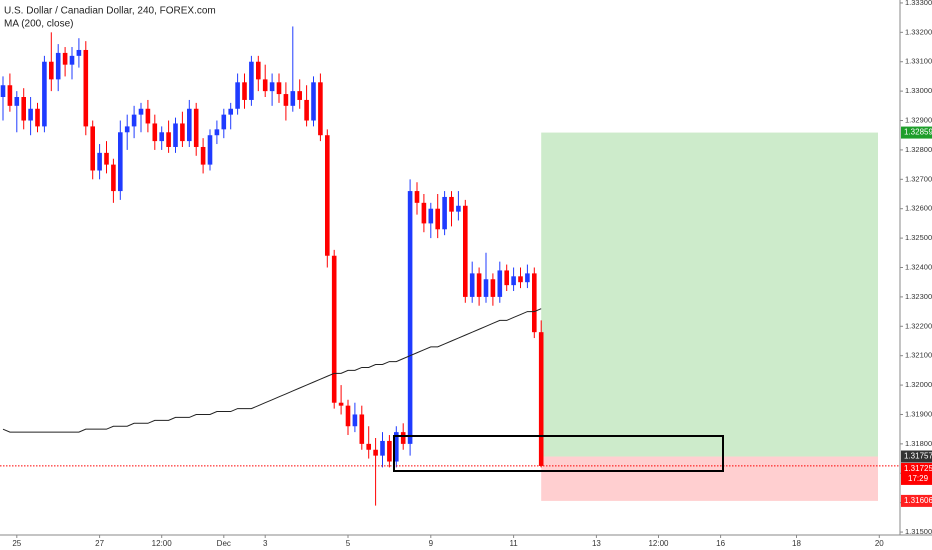  I want to click on x-tick-label: 16, so click(720, 543).